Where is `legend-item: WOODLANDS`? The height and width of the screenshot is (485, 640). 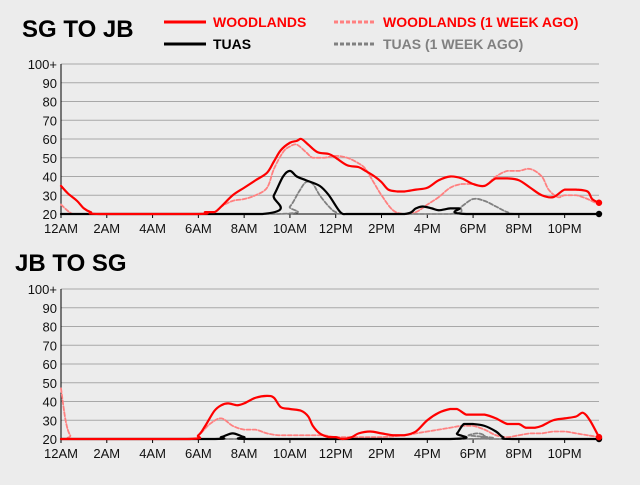 legend-item: WOODLANDS is located at coordinates (235, 22).